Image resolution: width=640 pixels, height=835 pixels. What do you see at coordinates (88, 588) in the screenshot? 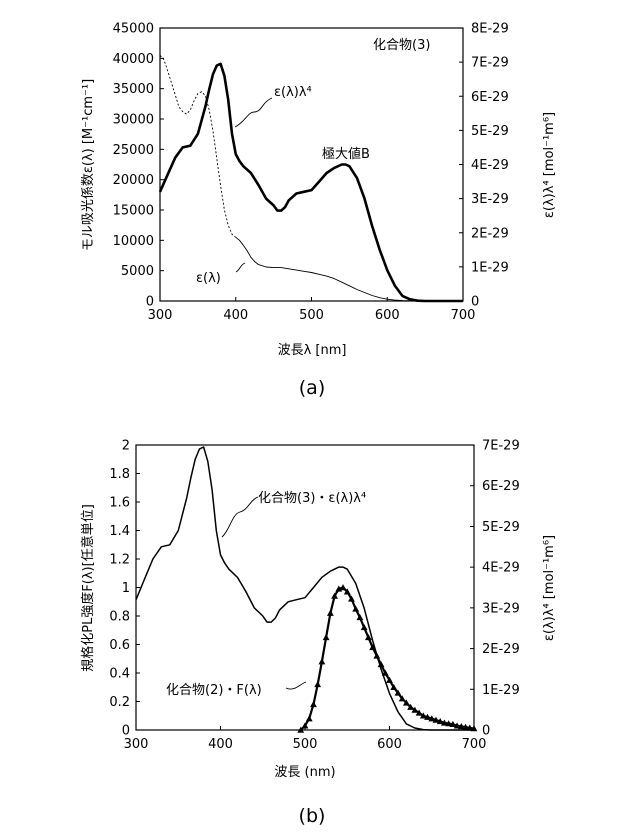
I see `chart-b-left-axis-title: 規格化PL強度F(λ)[任意単位]` at bounding box center [88, 588].